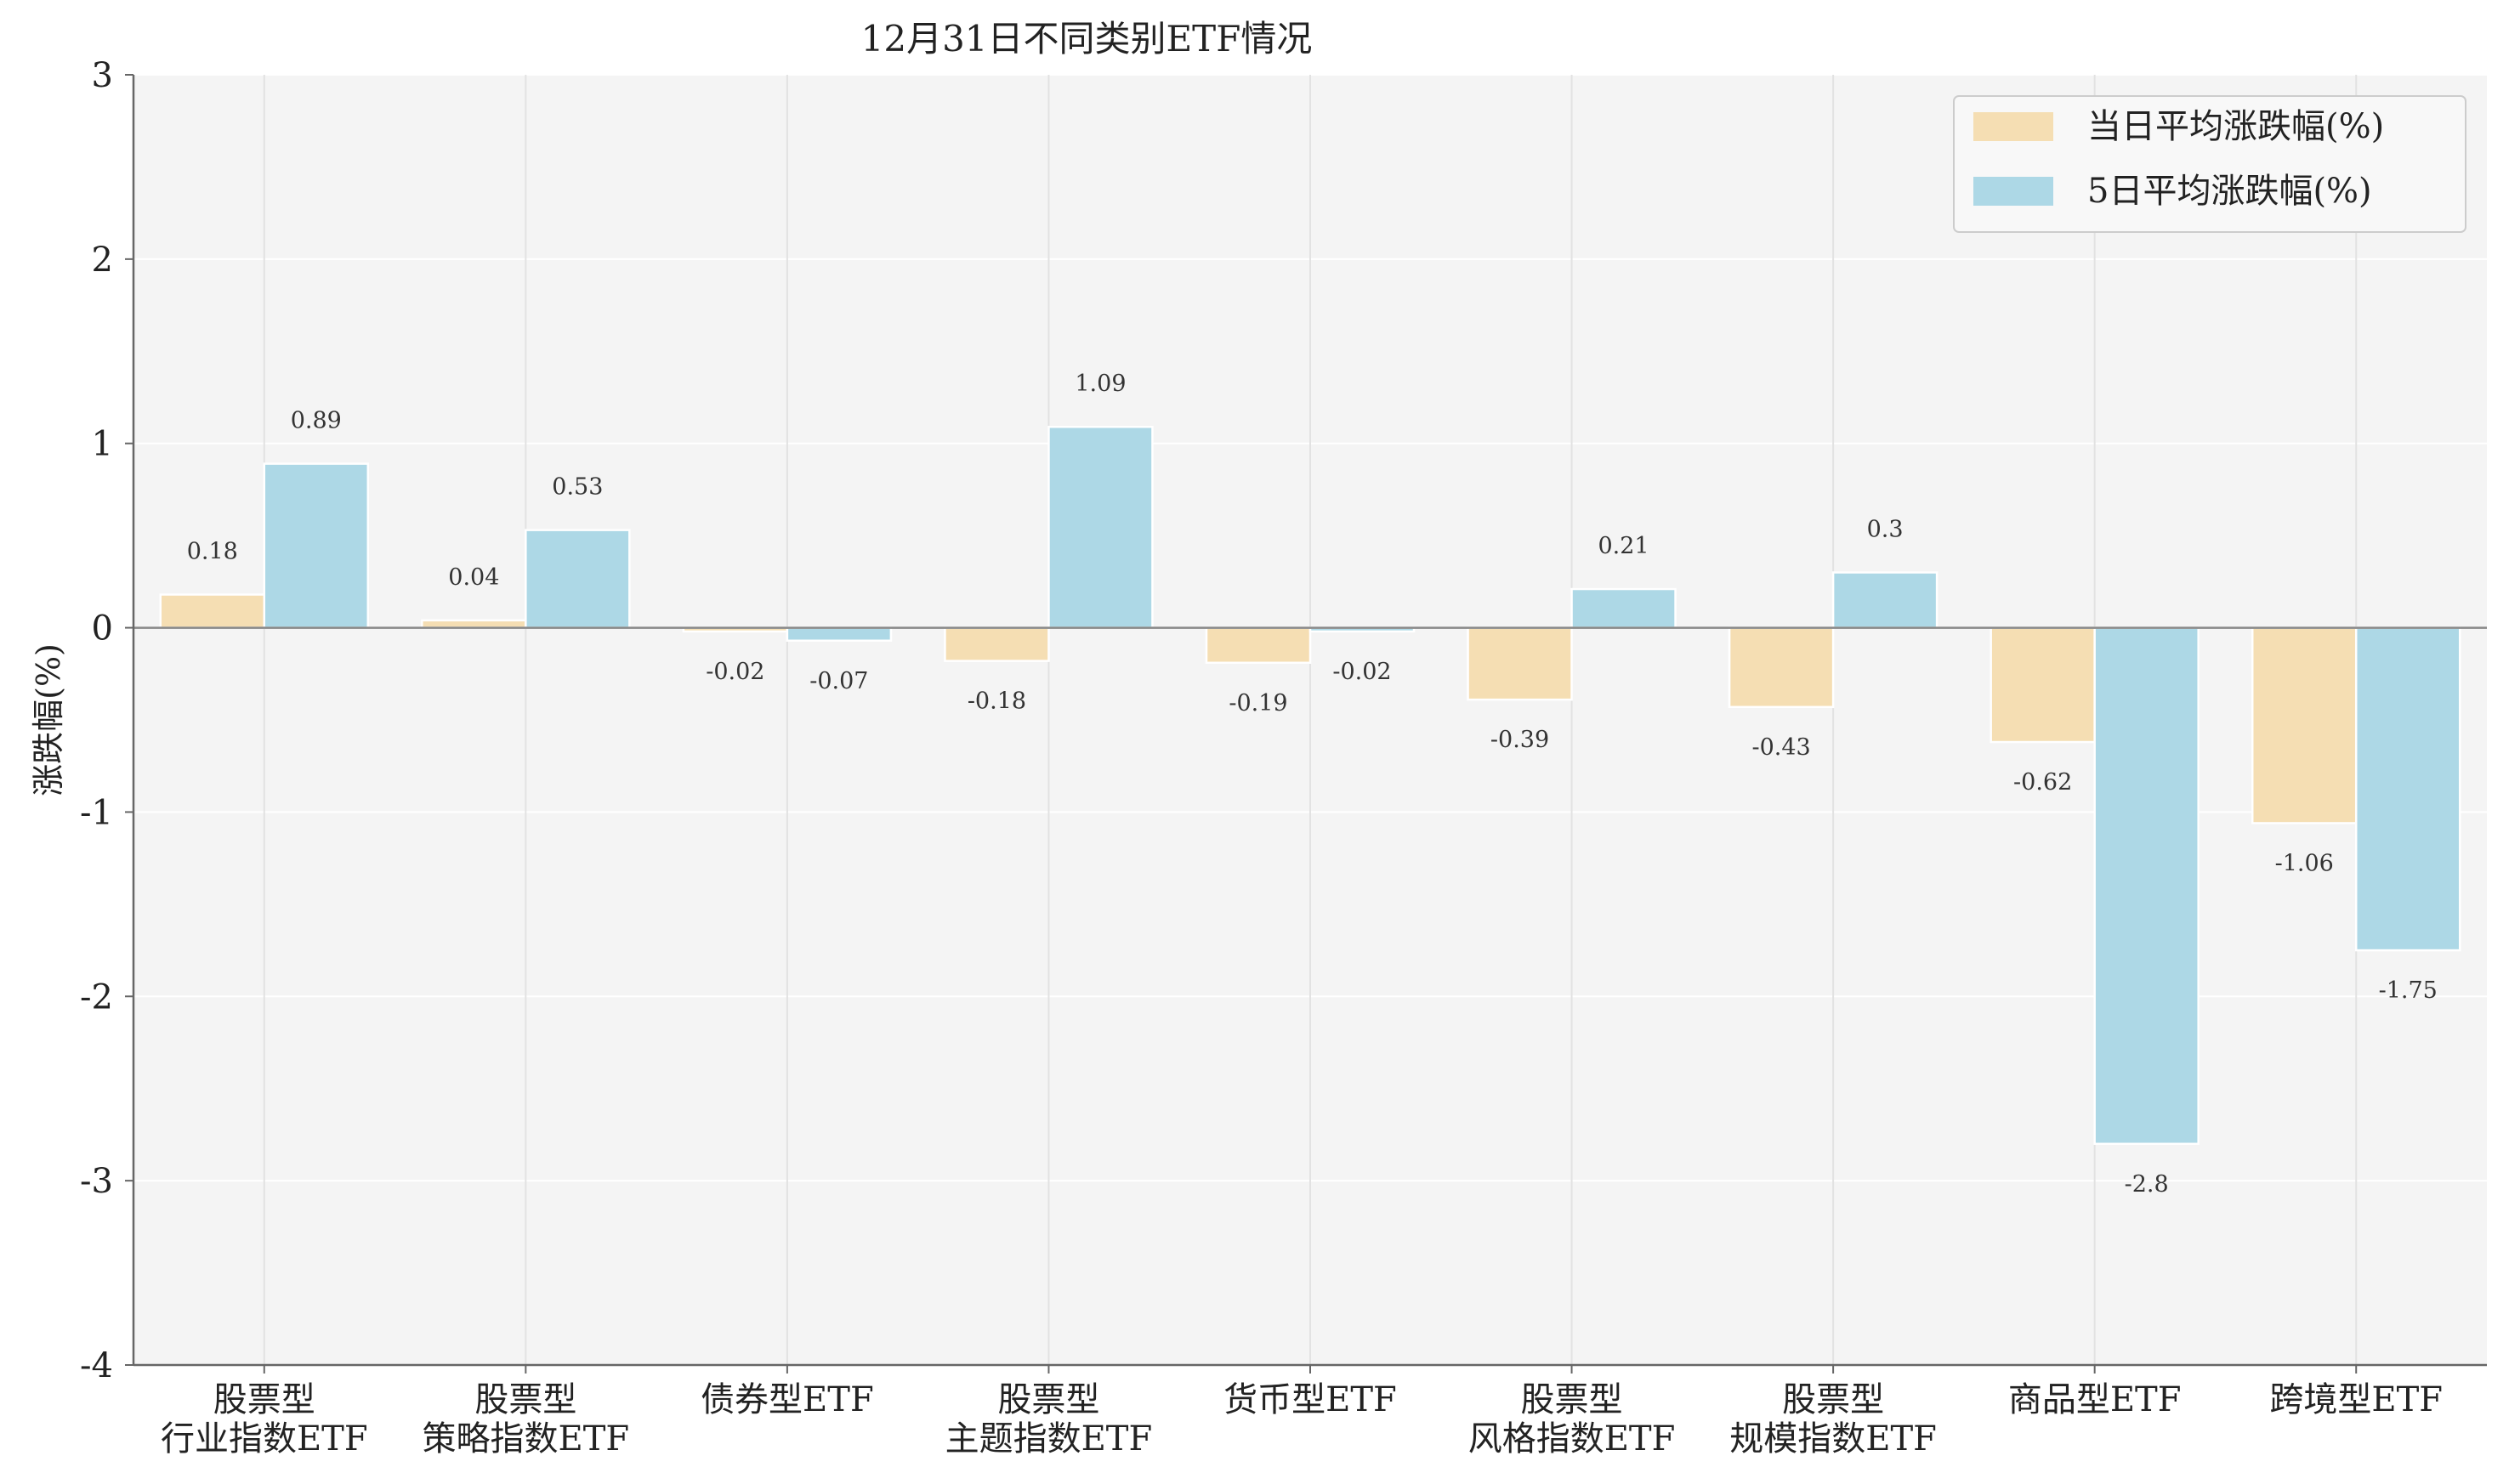 The width and height of the screenshot is (2509, 1484). Describe the element at coordinates (48, 719) in the screenshot. I see `y-axis-label: 涨跌幅(%)` at that location.